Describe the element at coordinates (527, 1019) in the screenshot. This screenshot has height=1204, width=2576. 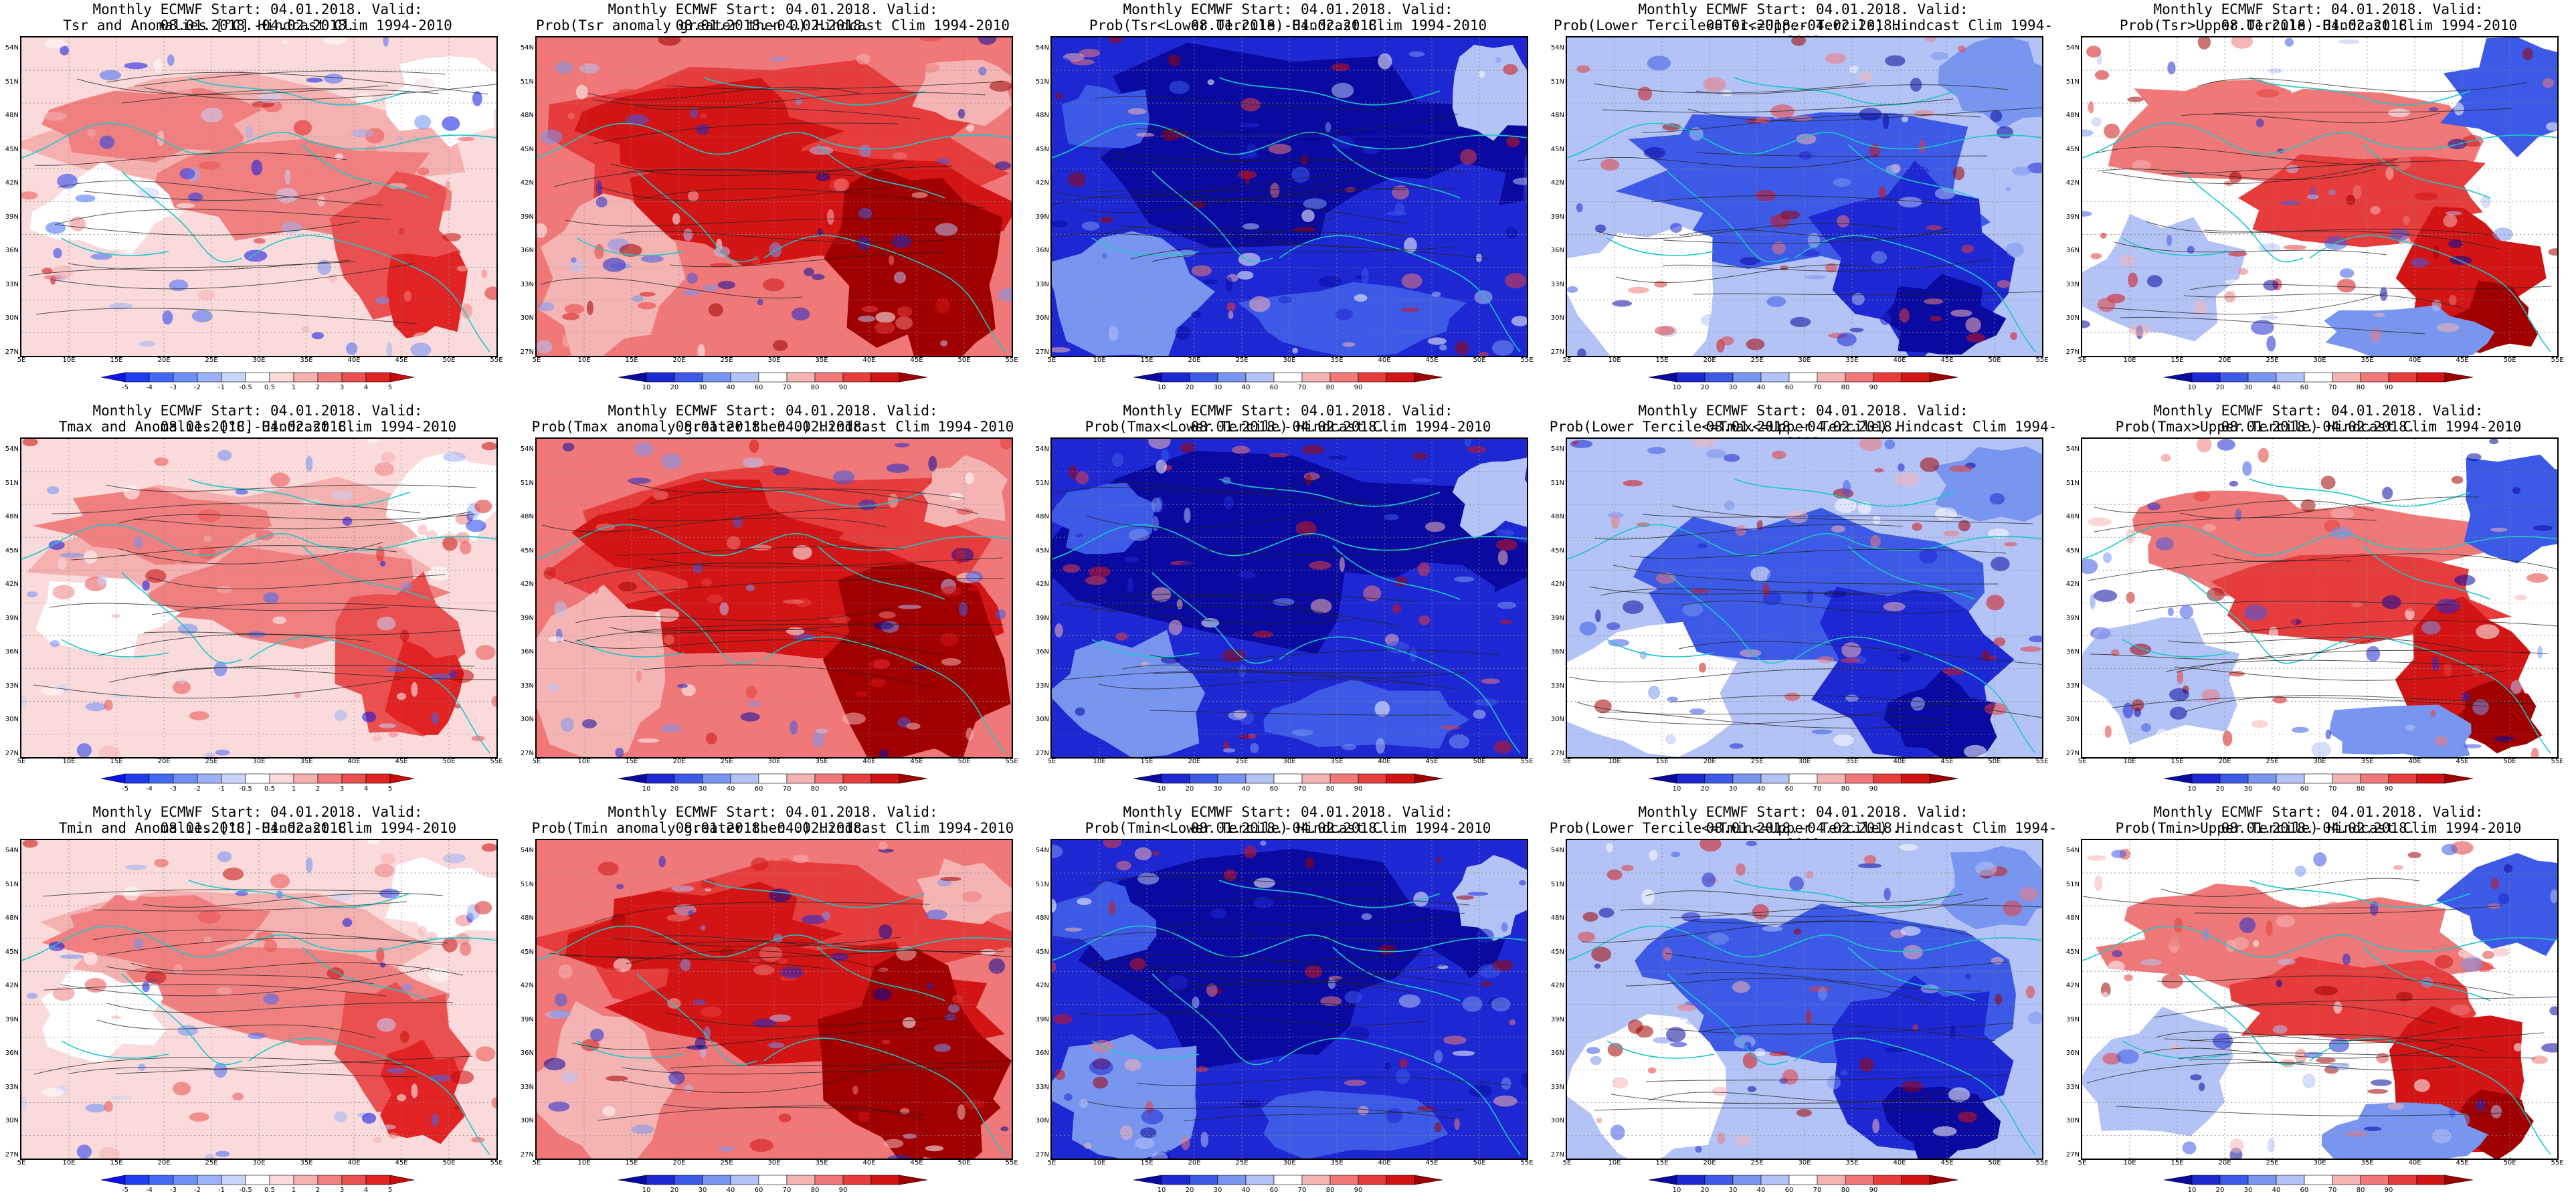
I see `lat-tick-label: 39N` at that location.